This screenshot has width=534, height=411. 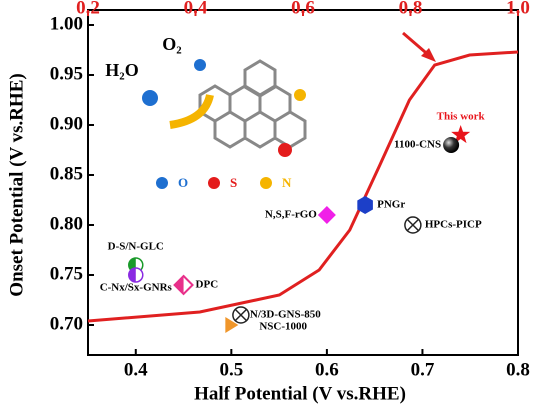 What do you see at coordinates (88, 9) in the screenshot?
I see `x2-tick-label: 0.2` at bounding box center [88, 9].